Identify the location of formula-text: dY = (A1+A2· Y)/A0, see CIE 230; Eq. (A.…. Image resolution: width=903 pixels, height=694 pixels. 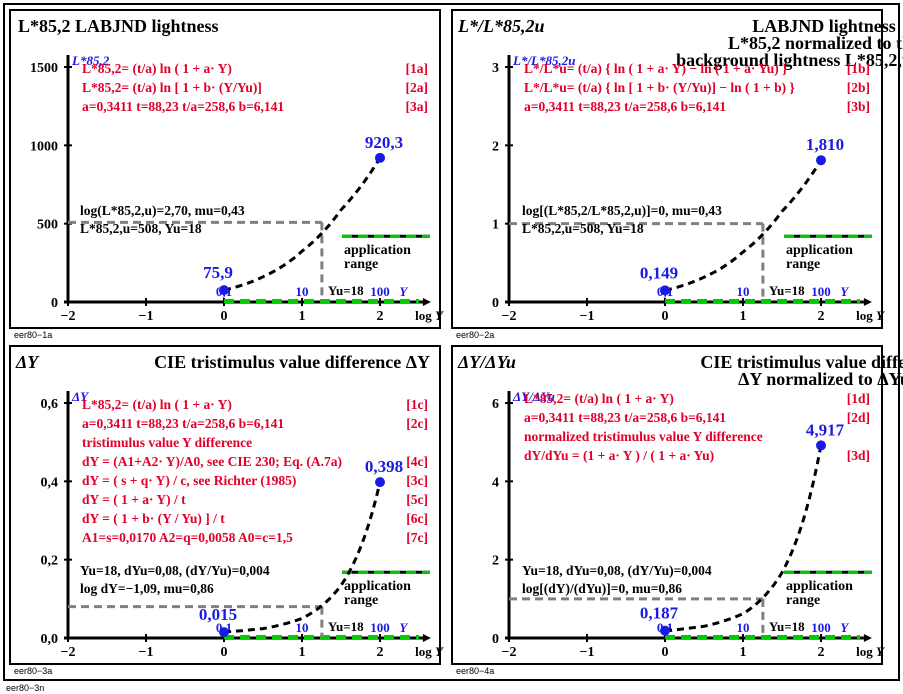
(212, 461).